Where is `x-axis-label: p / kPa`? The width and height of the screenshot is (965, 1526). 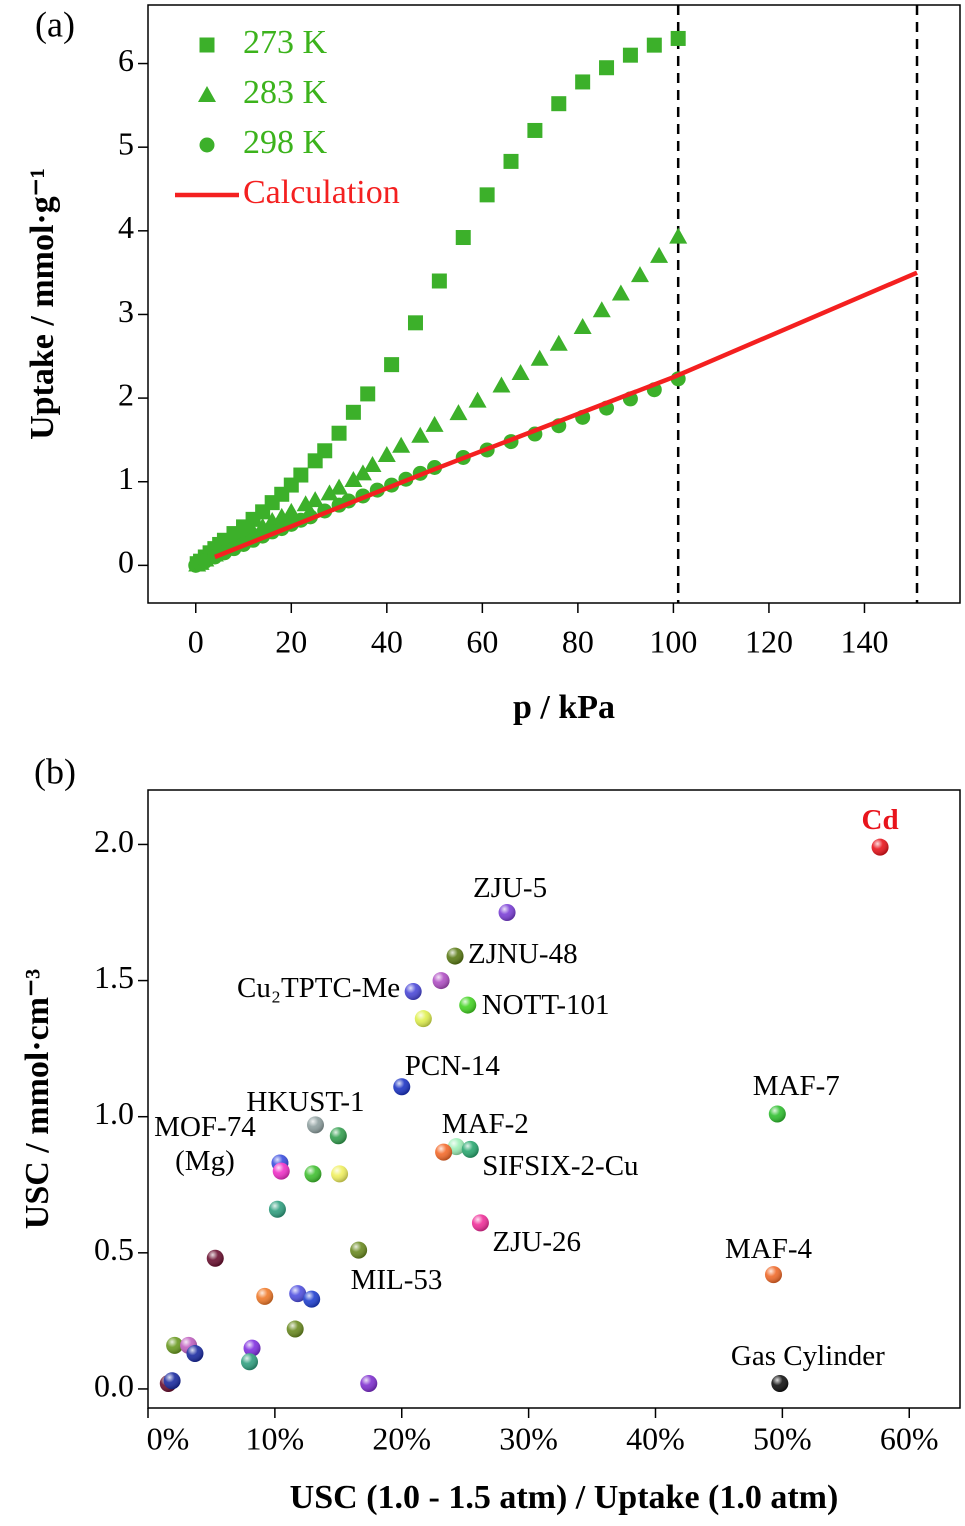
x-axis-label: p / kPa is located at coordinates (564, 707).